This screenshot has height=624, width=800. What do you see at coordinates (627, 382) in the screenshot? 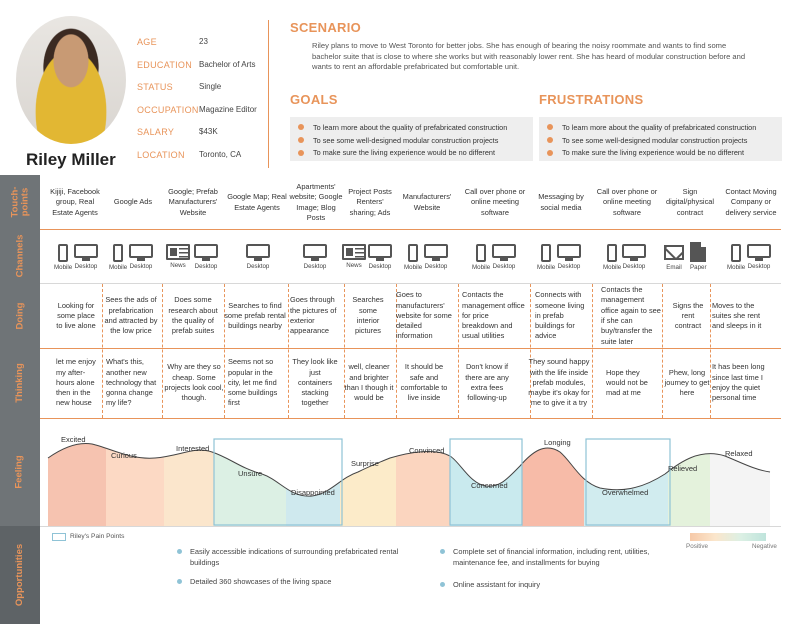
I see `thinking-cell: Hope they would not be mad at me` at bounding box center [627, 382].